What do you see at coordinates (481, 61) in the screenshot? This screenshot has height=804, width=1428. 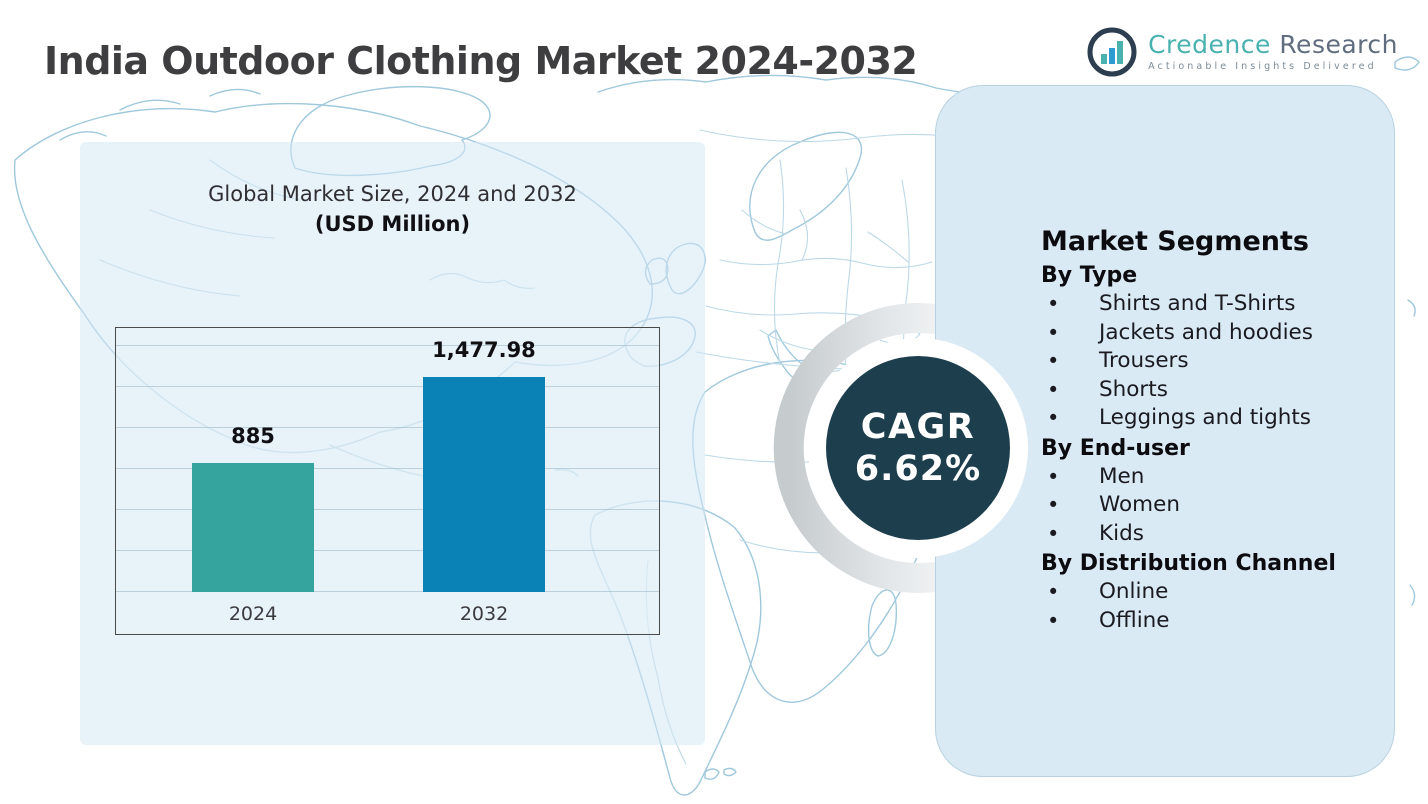 I see `page-title: India Outdoor Clothing Market 2024-2032` at bounding box center [481, 61].